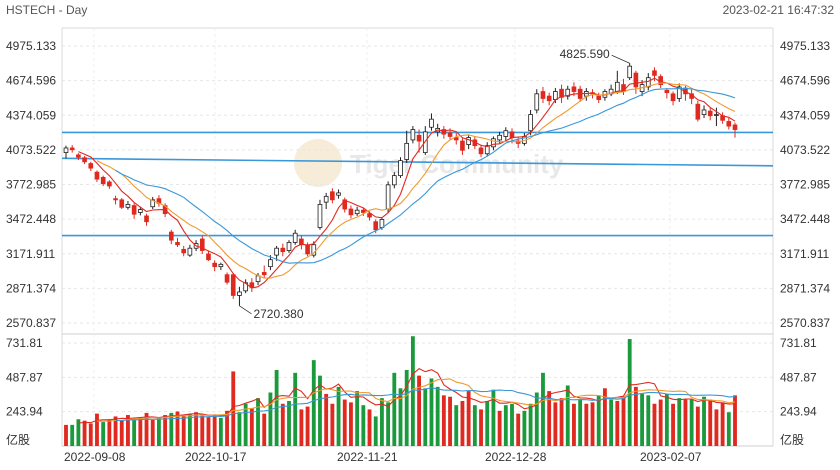 The height and width of the screenshot is (470, 840). What do you see at coordinates (318, 163) in the screenshot?
I see `watermark-logo-icon` at bounding box center [318, 163].